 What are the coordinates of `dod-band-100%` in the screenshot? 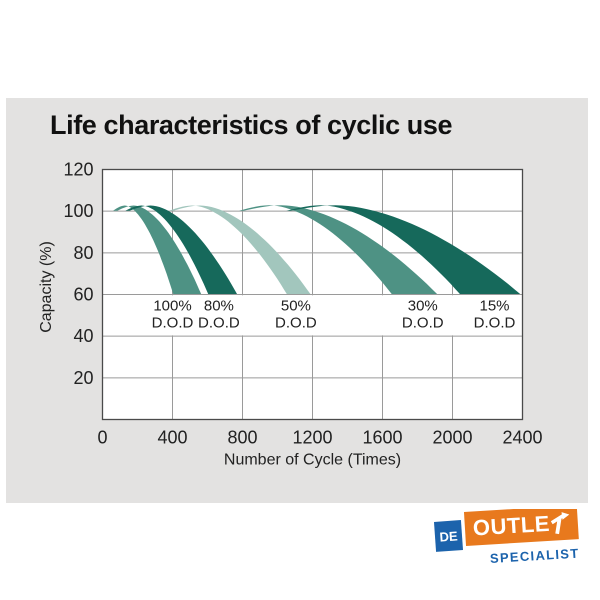 It's located at (157, 250).